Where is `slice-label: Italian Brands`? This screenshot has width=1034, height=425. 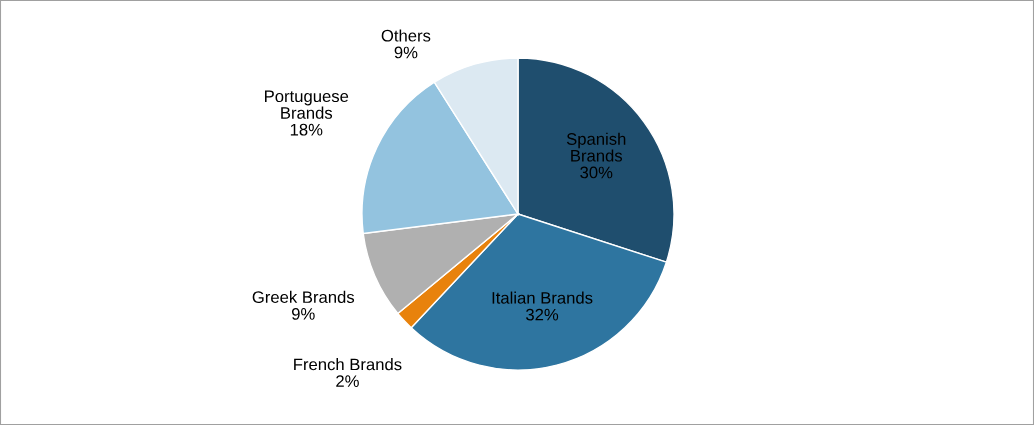
slice-label: Italian Brands is located at coordinates (542, 297).